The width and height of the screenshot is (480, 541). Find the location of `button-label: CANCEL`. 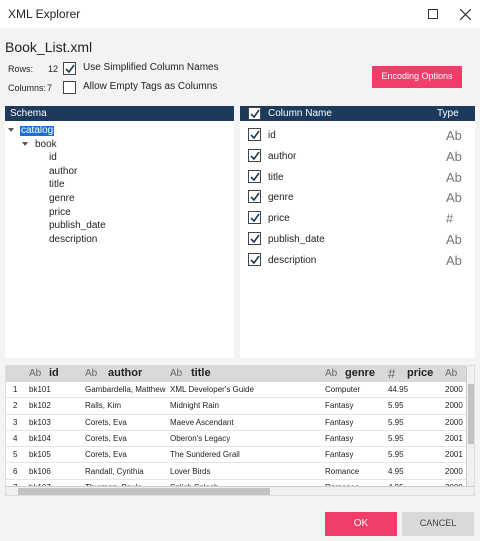

button-label: CANCEL is located at coordinates (438, 523).